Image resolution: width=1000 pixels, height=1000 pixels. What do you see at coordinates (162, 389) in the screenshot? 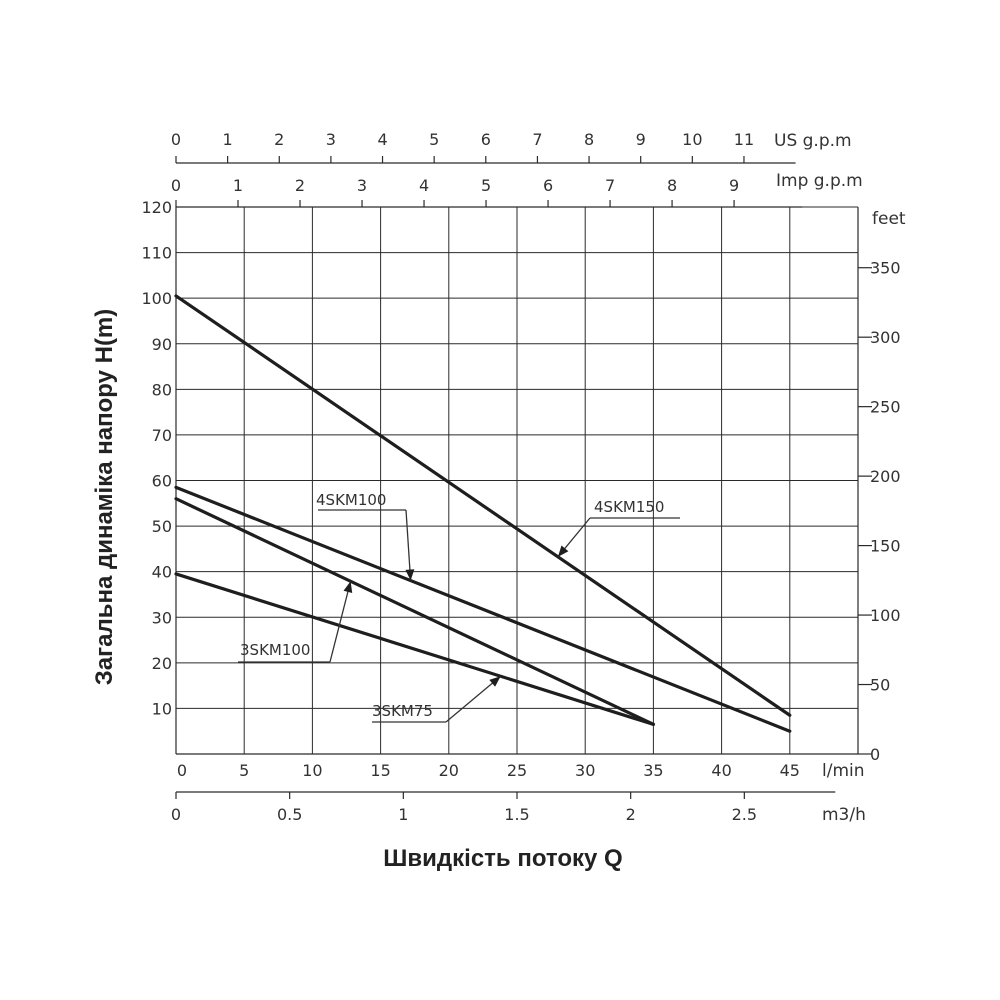
I see `y-tick-label: 80` at bounding box center [162, 389].